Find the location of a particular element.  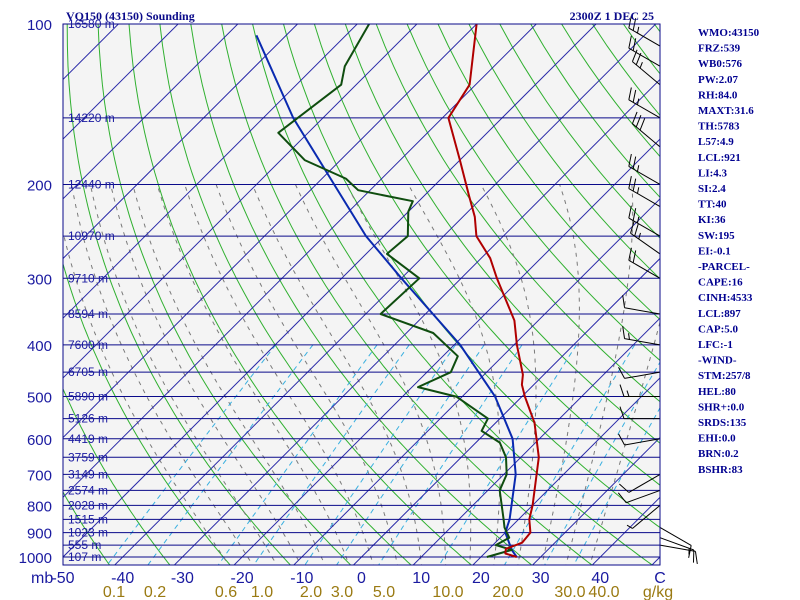

mixing-ratio-tick-label: 3.0 is located at coordinates (342, 592).